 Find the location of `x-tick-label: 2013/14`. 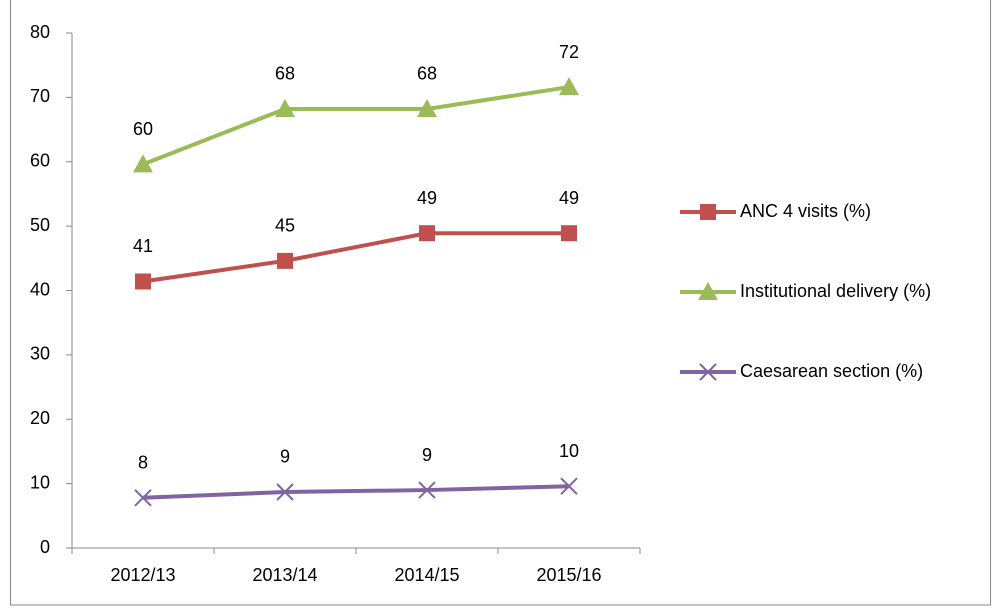

x-tick-label: 2013/14 is located at coordinates (284, 575).